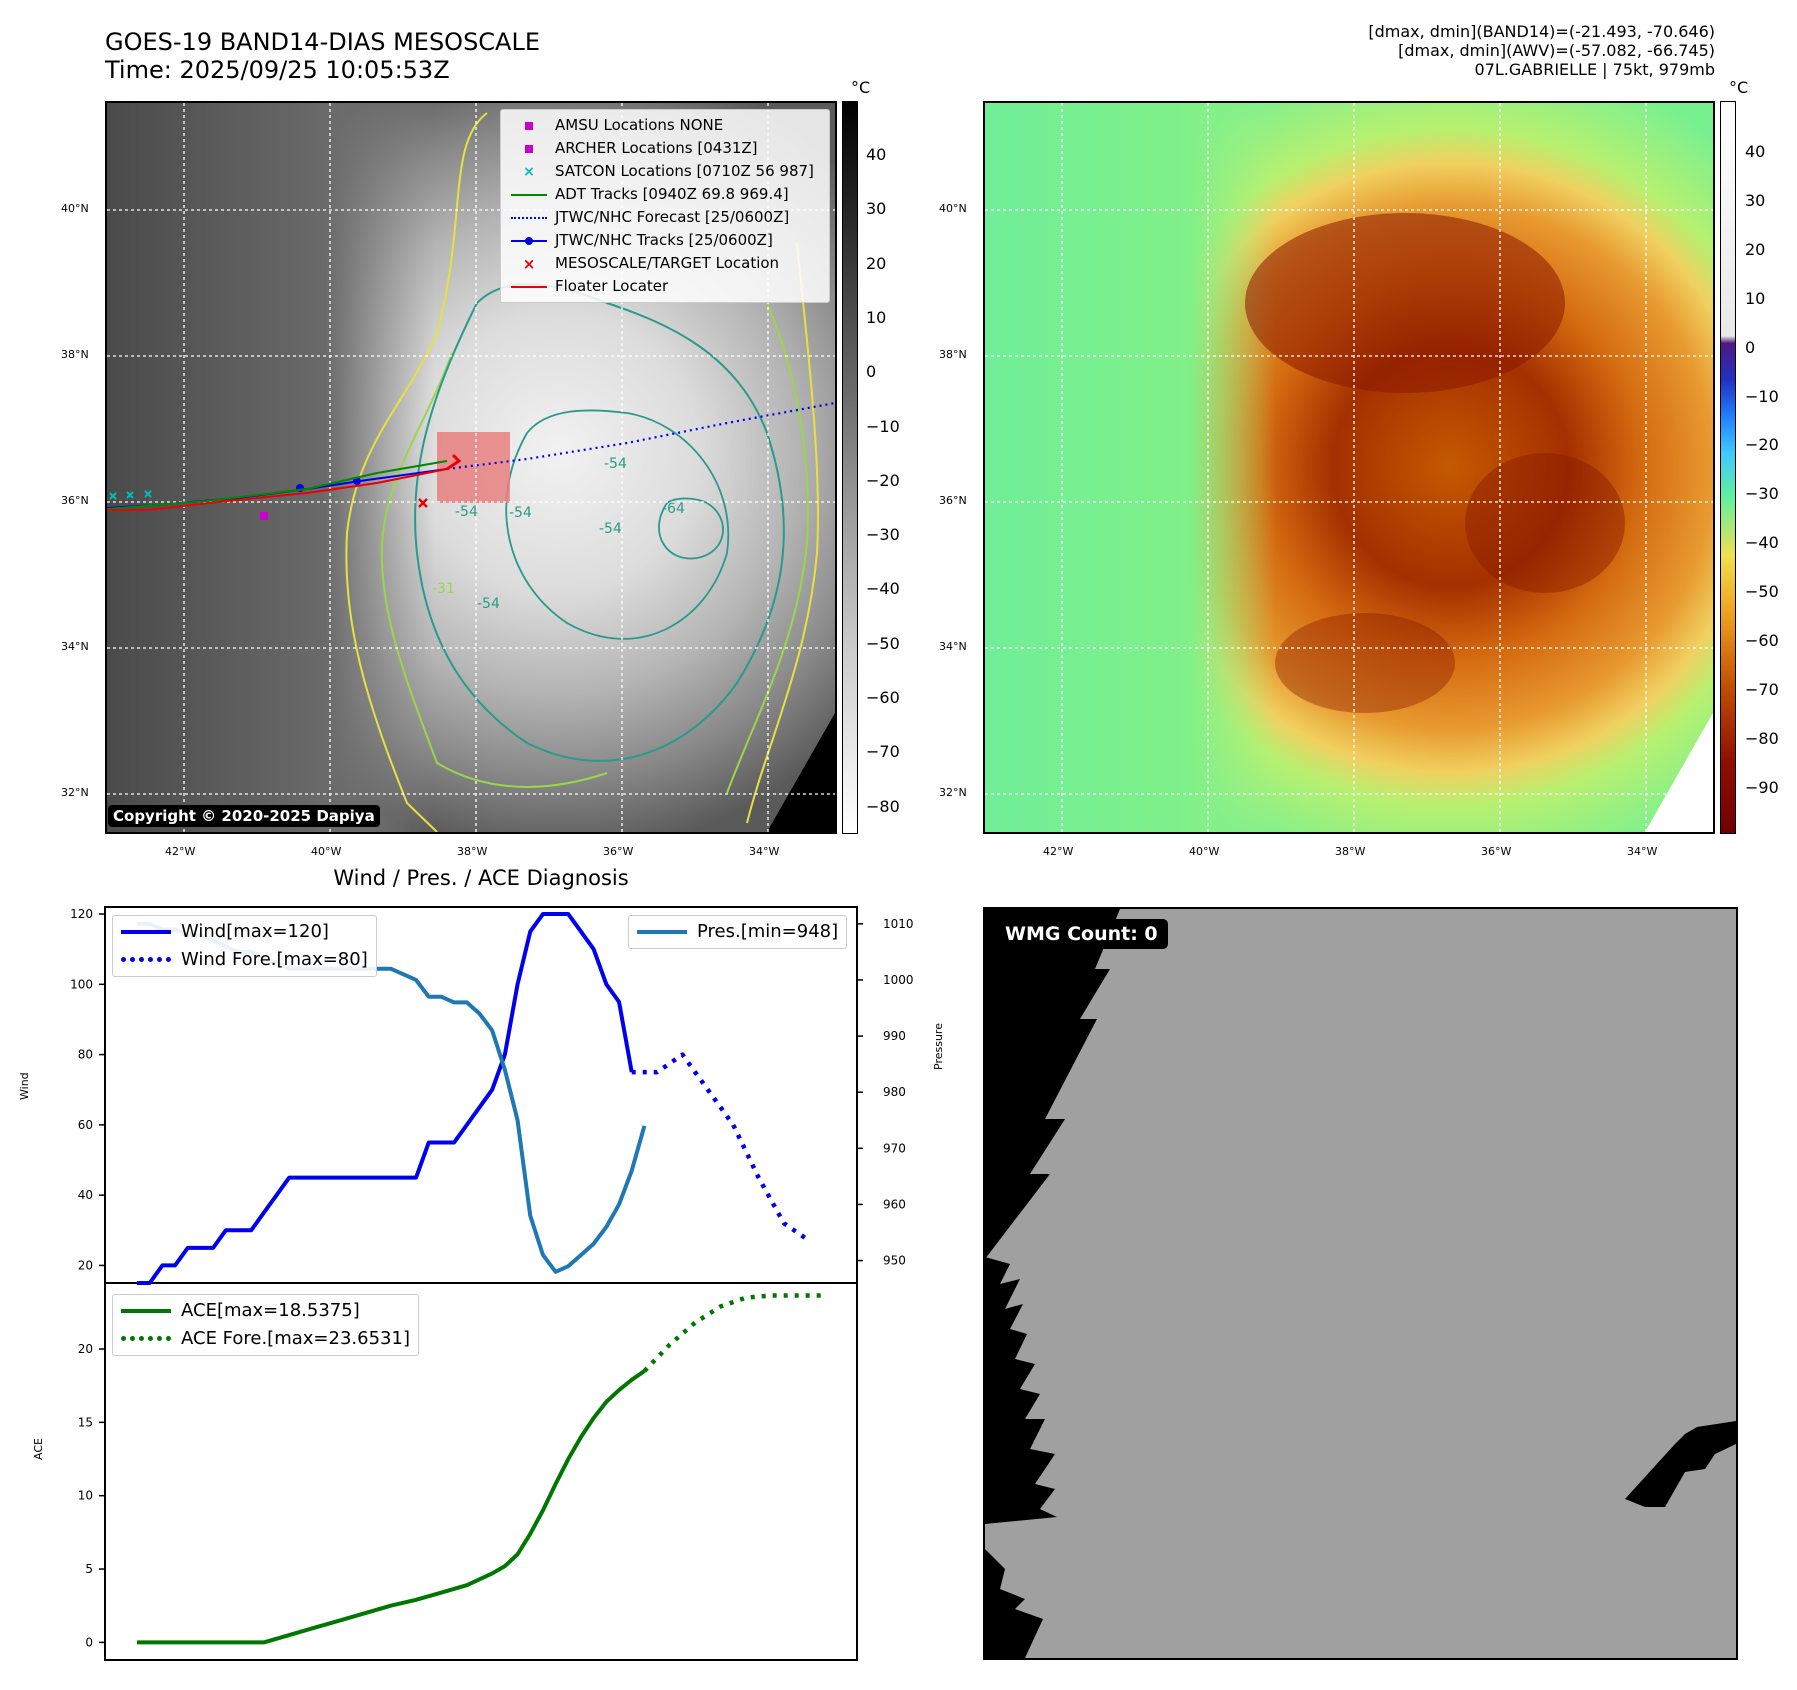 The image size is (1797, 1690). What do you see at coordinates (85, 1055) in the screenshot?
I see `wind-tick-label: 80` at bounding box center [85, 1055].